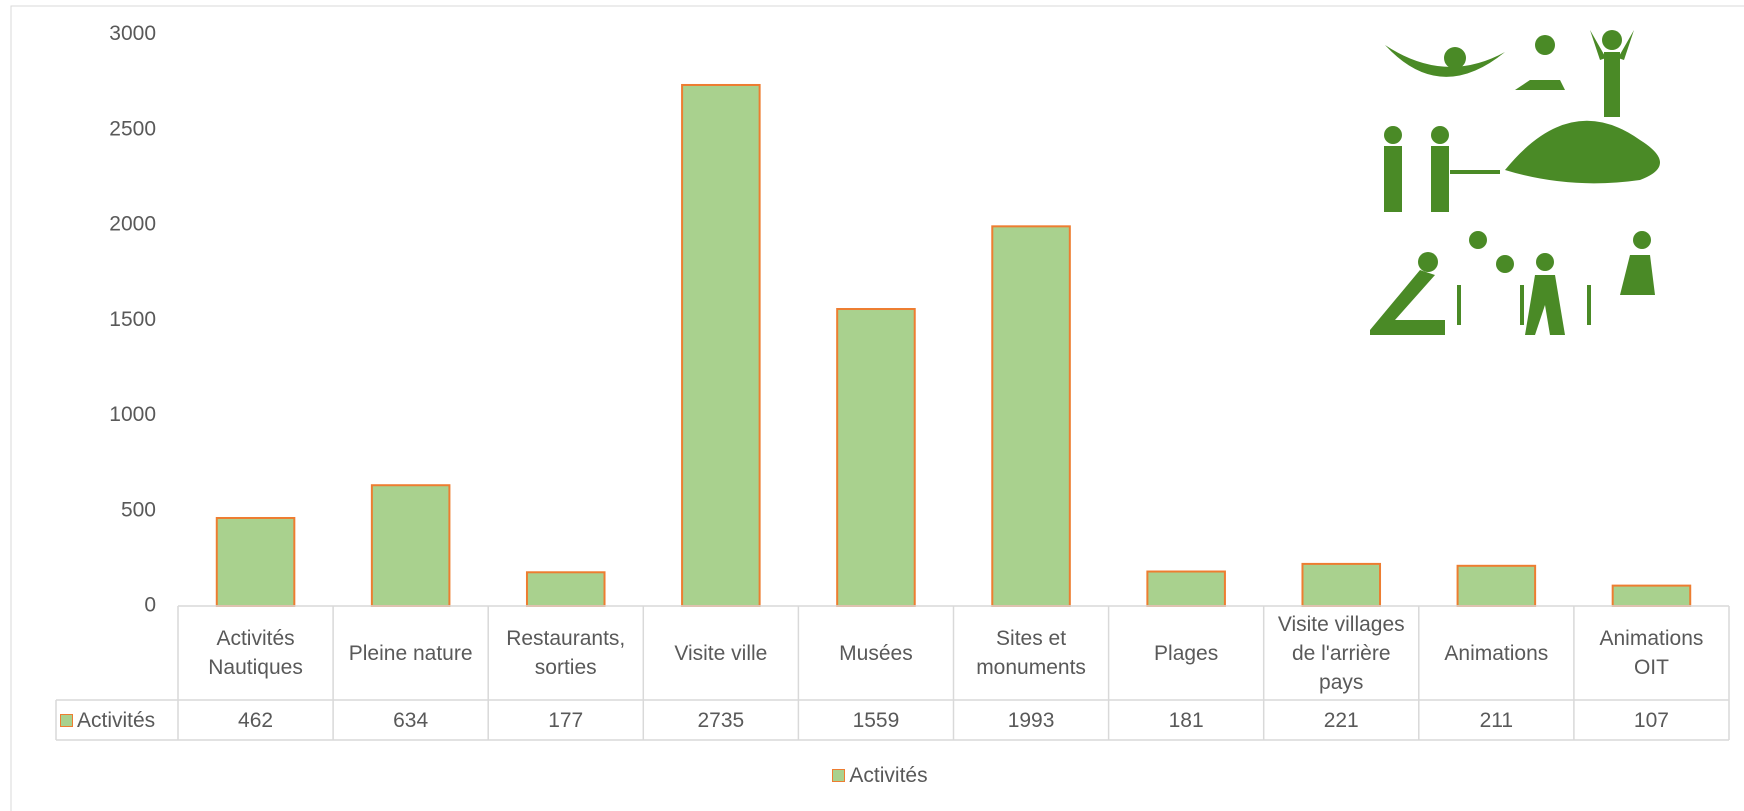 Image resolution: width=1744 pixels, height=811 pixels. Describe the element at coordinates (1031, 653) in the screenshot. I see `x-tick-label: Sites et monuments` at that location.